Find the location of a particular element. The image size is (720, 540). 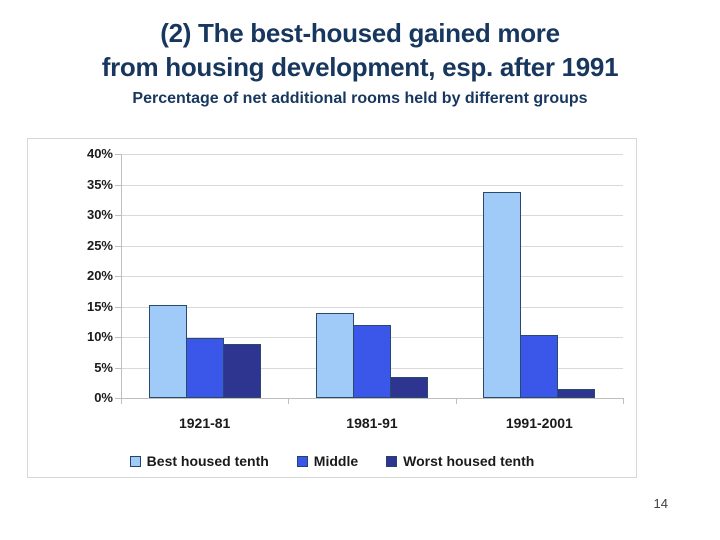

page-number: 14 is located at coordinates (660, 503).